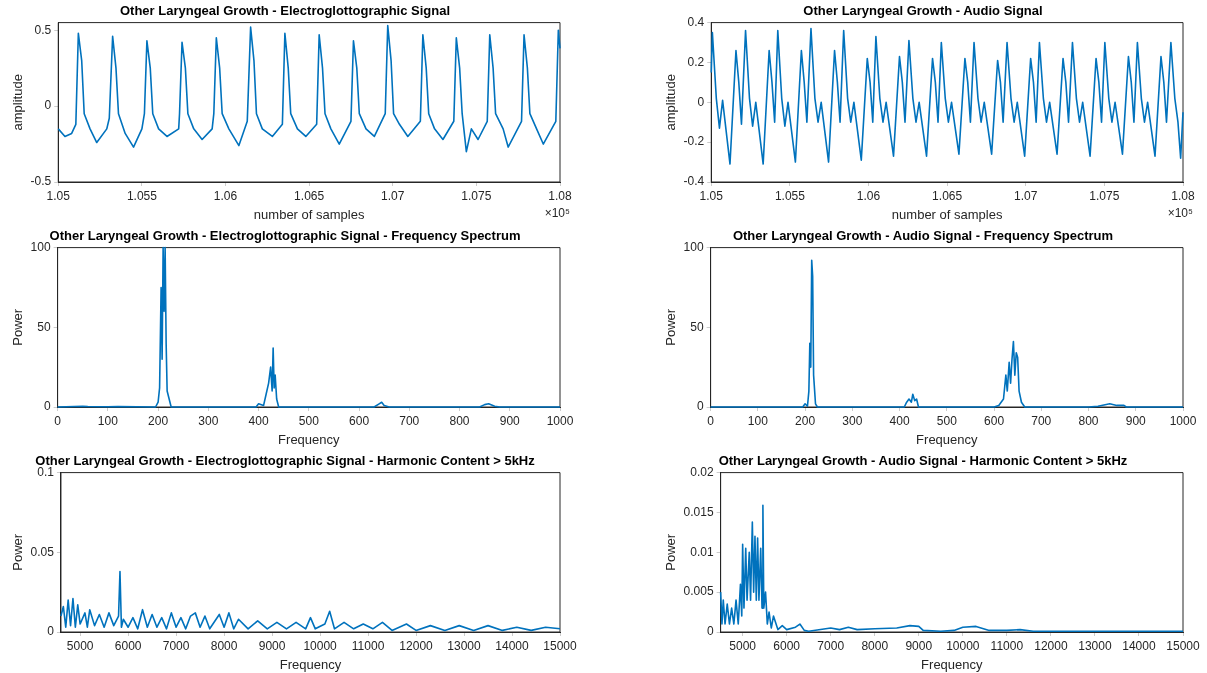  What do you see at coordinates (923, 236) in the screenshot?
I see `chart-title: Other Laryngeal Growth - Audio Signal - Frequency Spectrum` at bounding box center [923, 236].